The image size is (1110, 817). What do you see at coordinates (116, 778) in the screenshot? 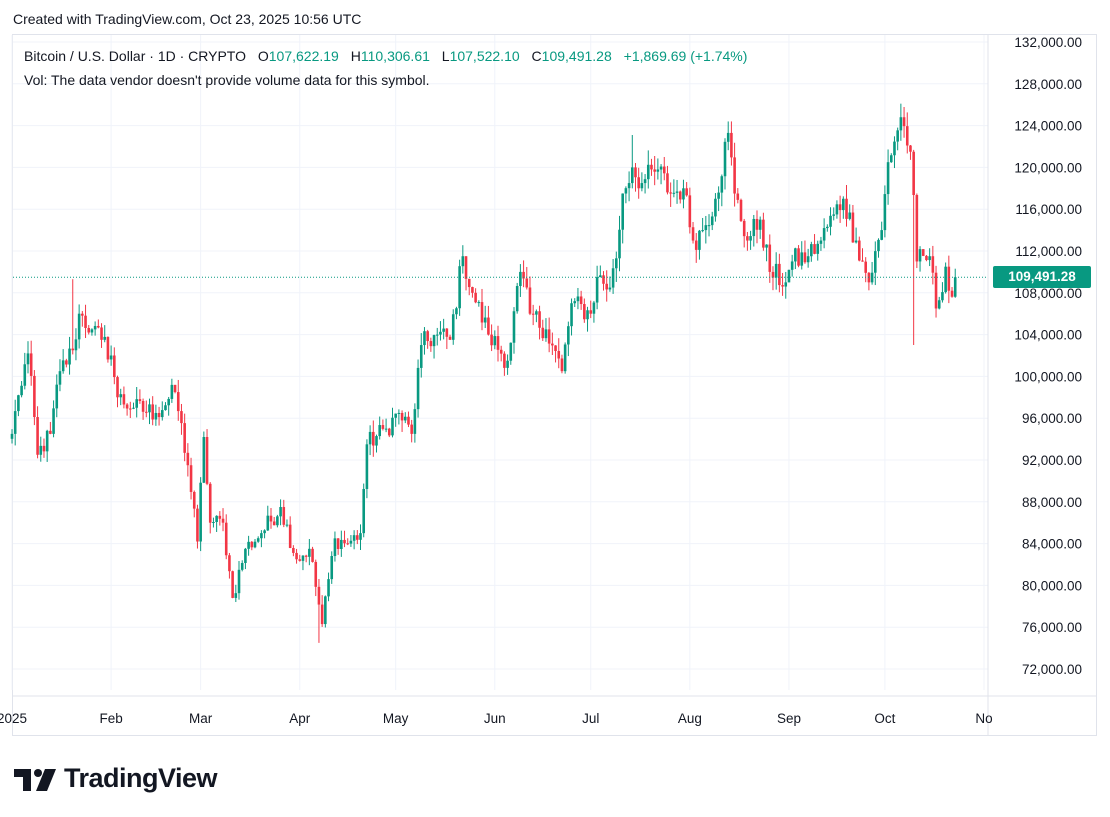
I see `tradingview-brand: TradingView` at bounding box center [116, 778].